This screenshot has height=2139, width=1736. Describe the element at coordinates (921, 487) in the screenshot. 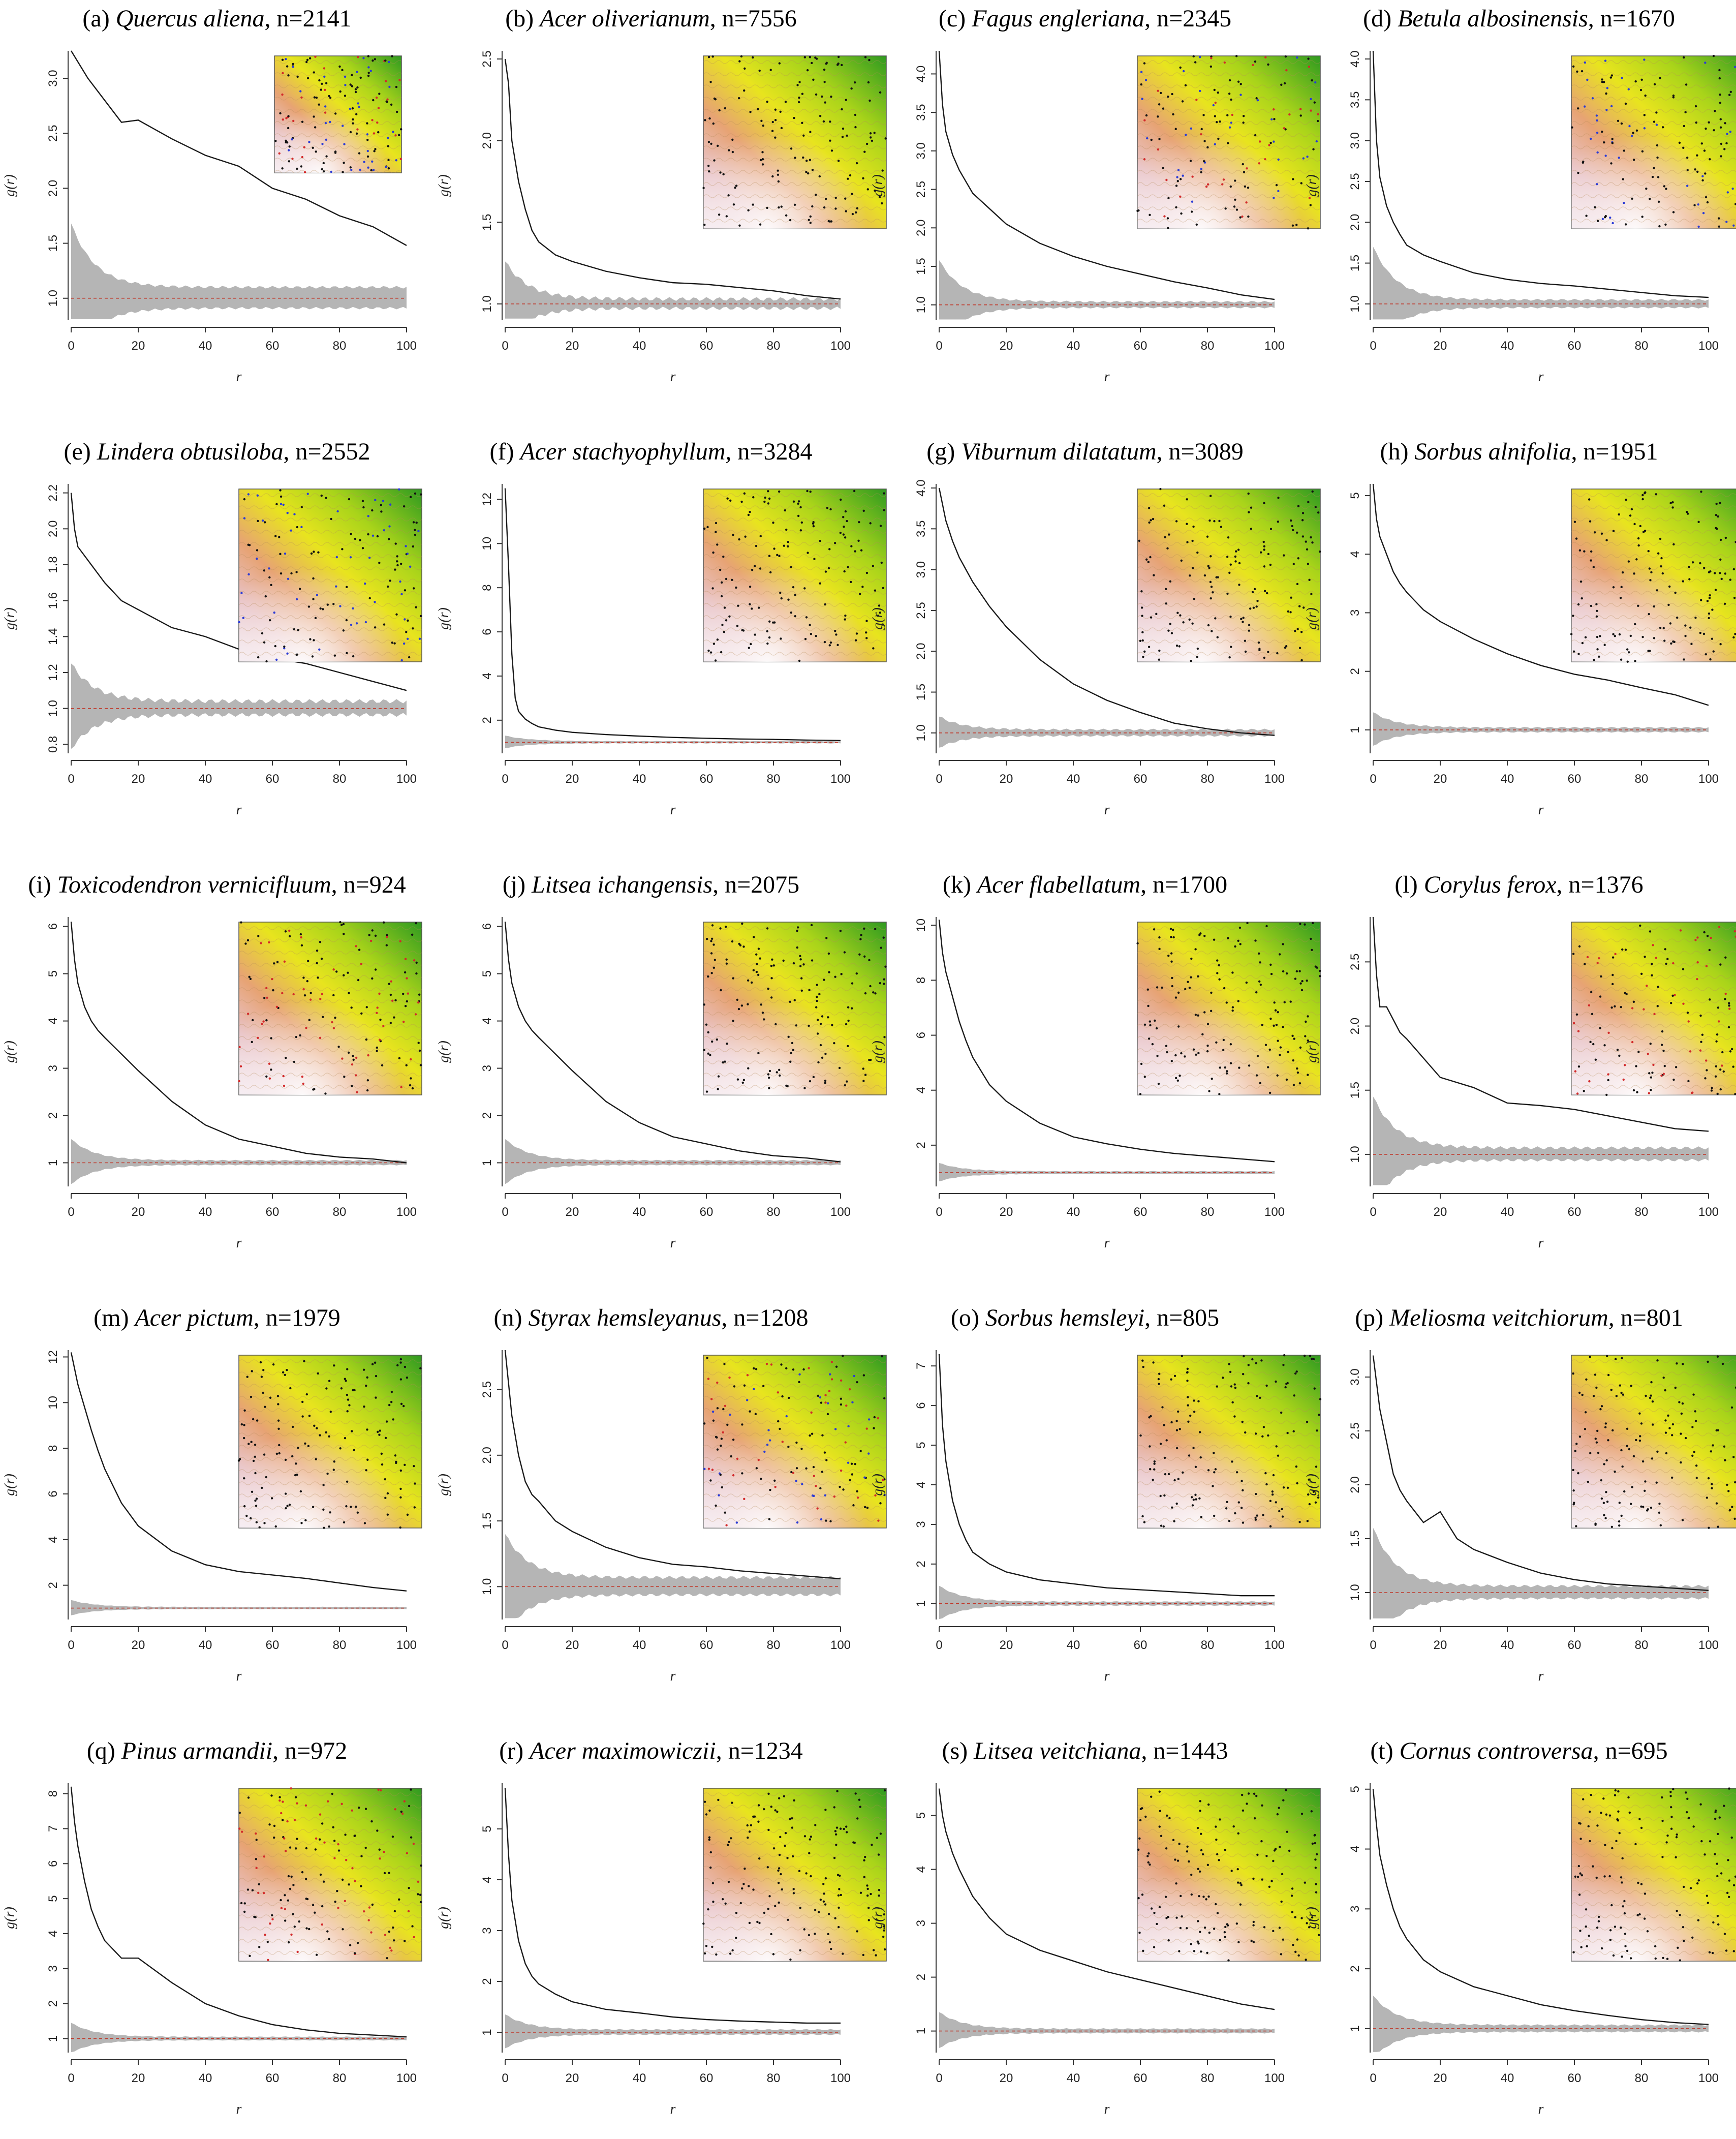

I see `y-tick-label: 4.0` at that location.